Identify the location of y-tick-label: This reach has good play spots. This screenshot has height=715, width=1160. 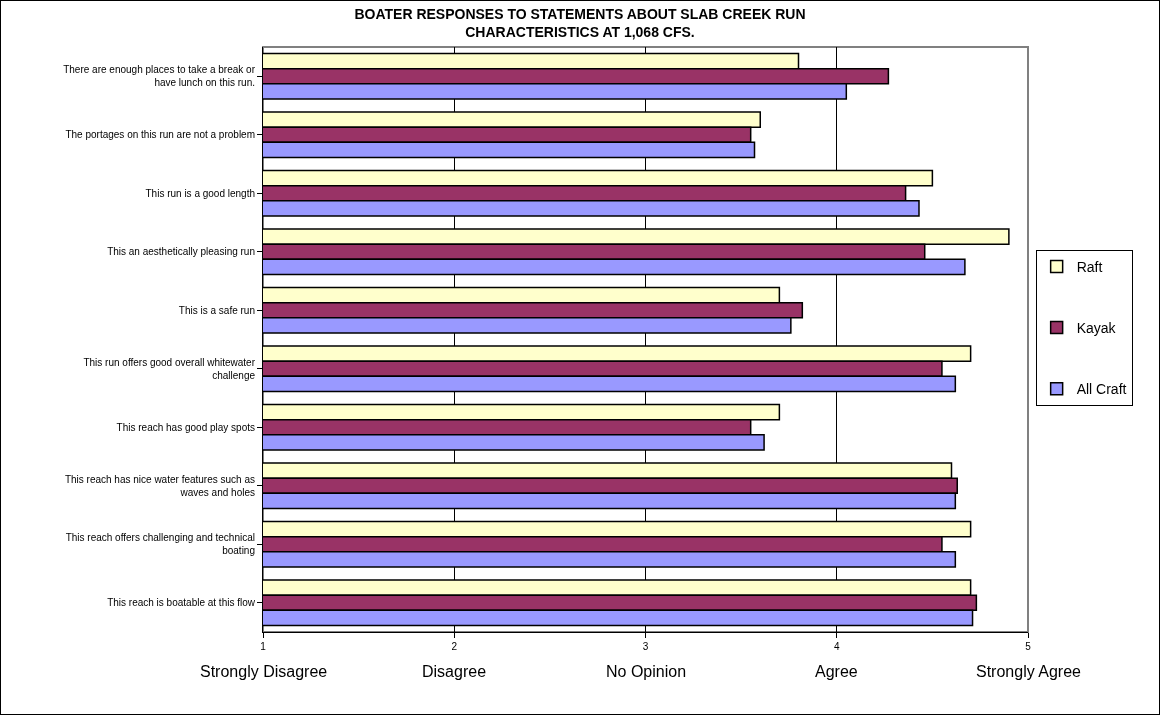
(185, 427).